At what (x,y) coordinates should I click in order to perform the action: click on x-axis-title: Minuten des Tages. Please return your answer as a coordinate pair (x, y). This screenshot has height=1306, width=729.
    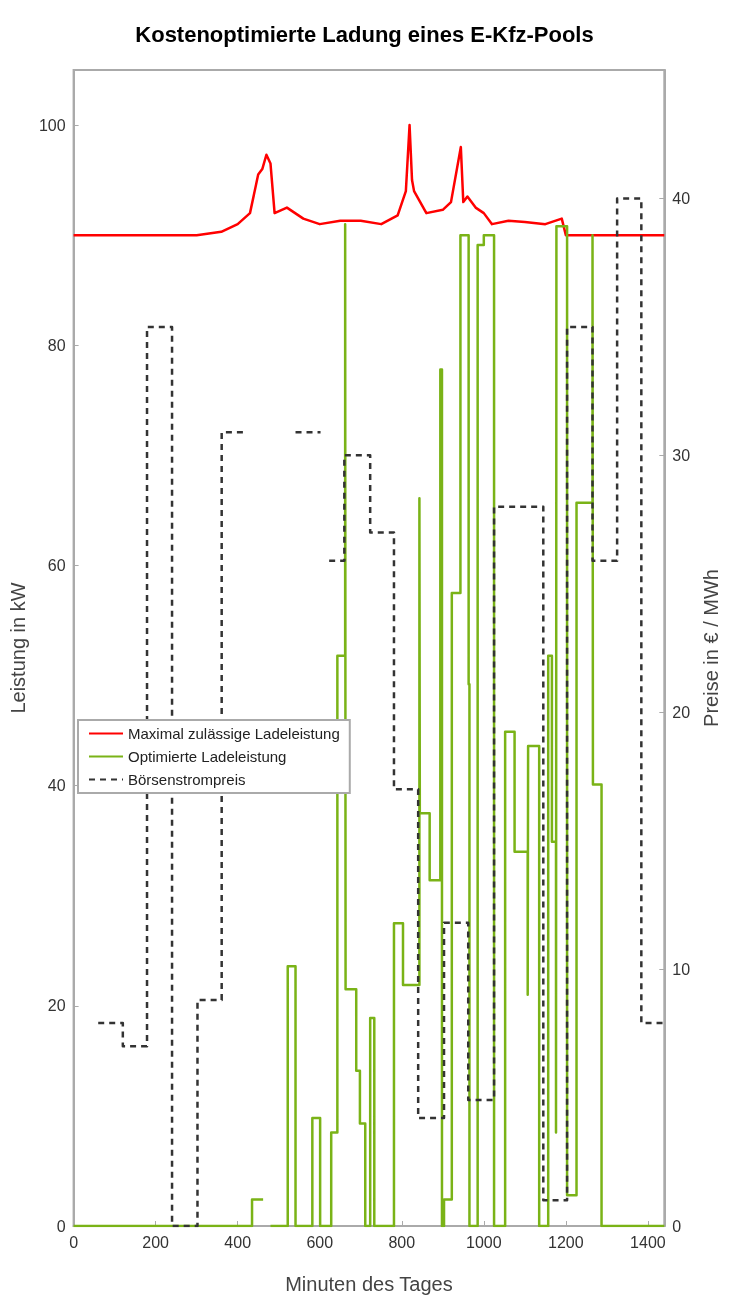
    Looking at the image, I should click on (369, 1284).